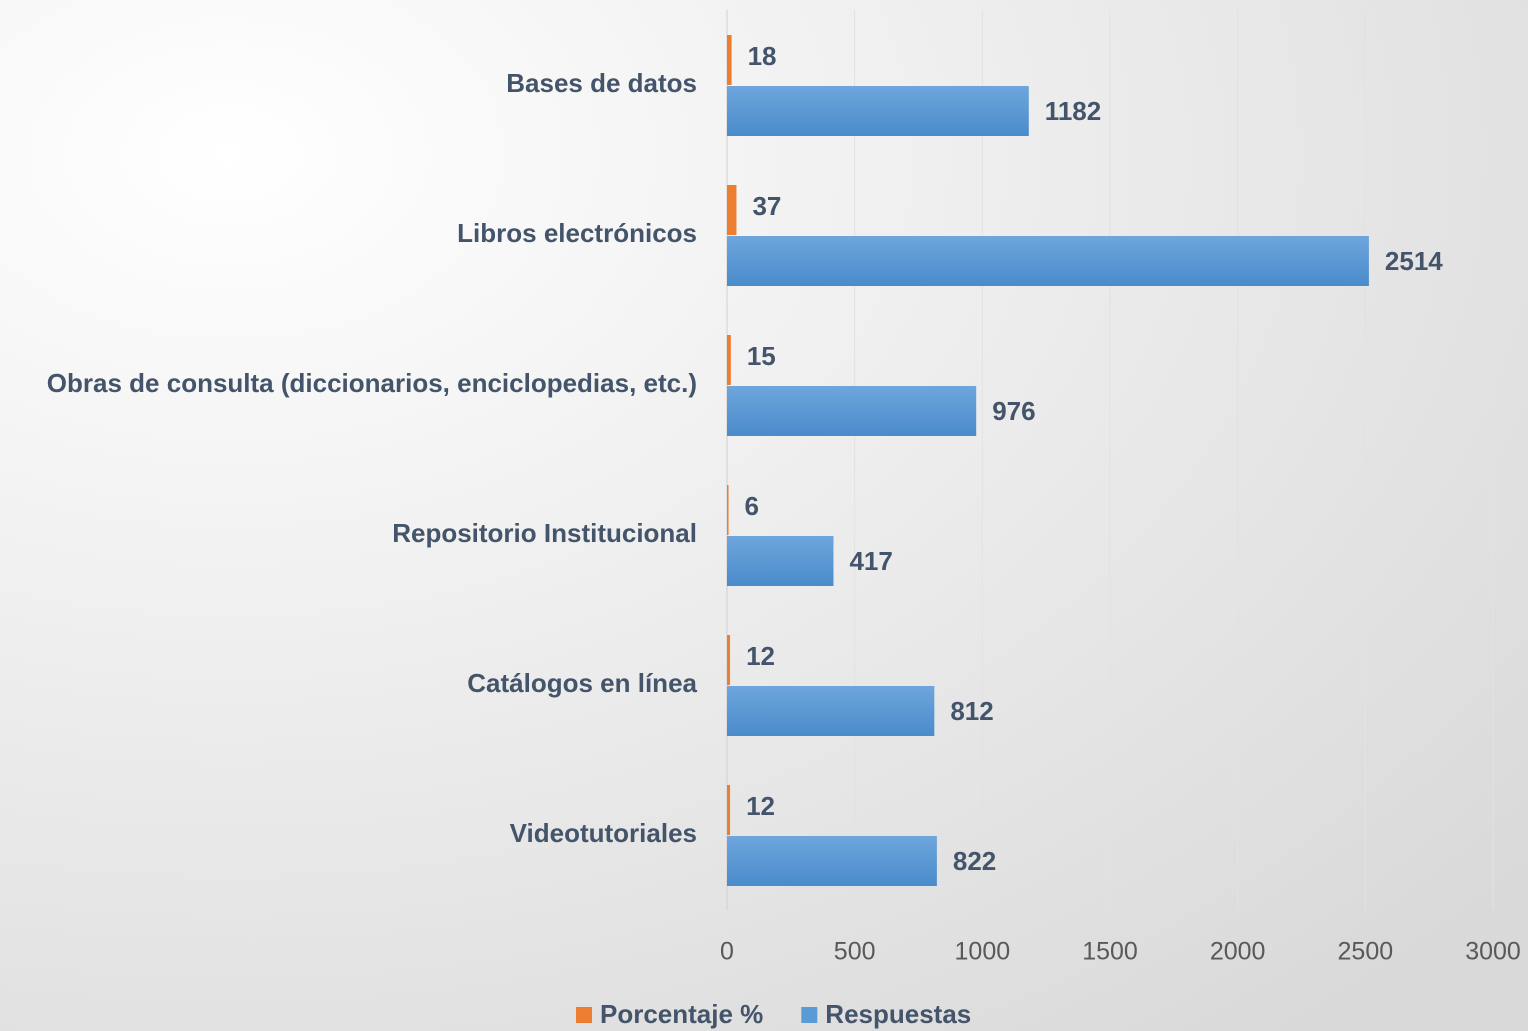  Describe the element at coordinates (1493, 952) in the screenshot. I see `x-tick-label: 3000` at that location.